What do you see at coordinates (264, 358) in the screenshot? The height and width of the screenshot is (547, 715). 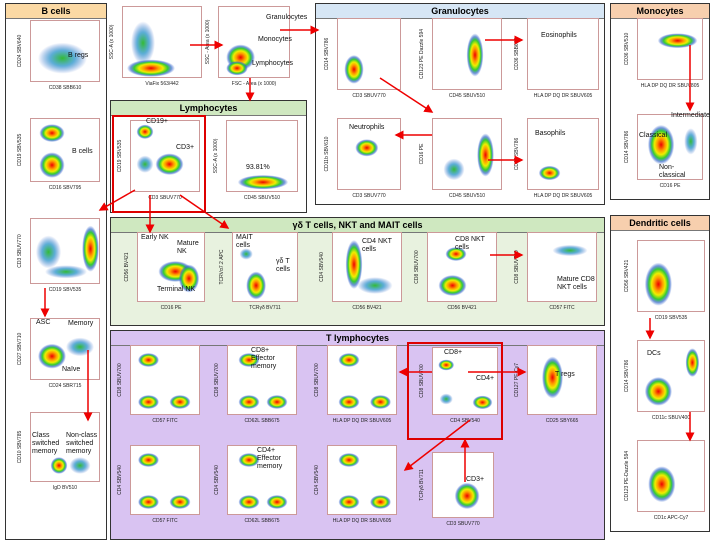 I see `gate-label: CD8+ Effector memory` at bounding box center [264, 358].